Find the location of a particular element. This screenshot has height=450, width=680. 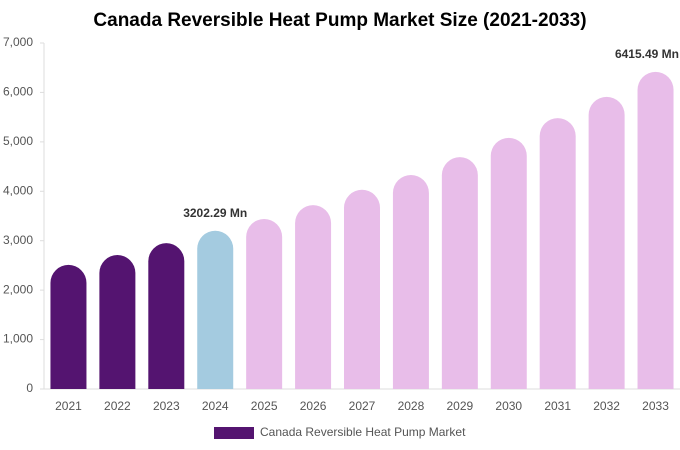

value-label: 3202.29 Mn is located at coordinates (215, 213).